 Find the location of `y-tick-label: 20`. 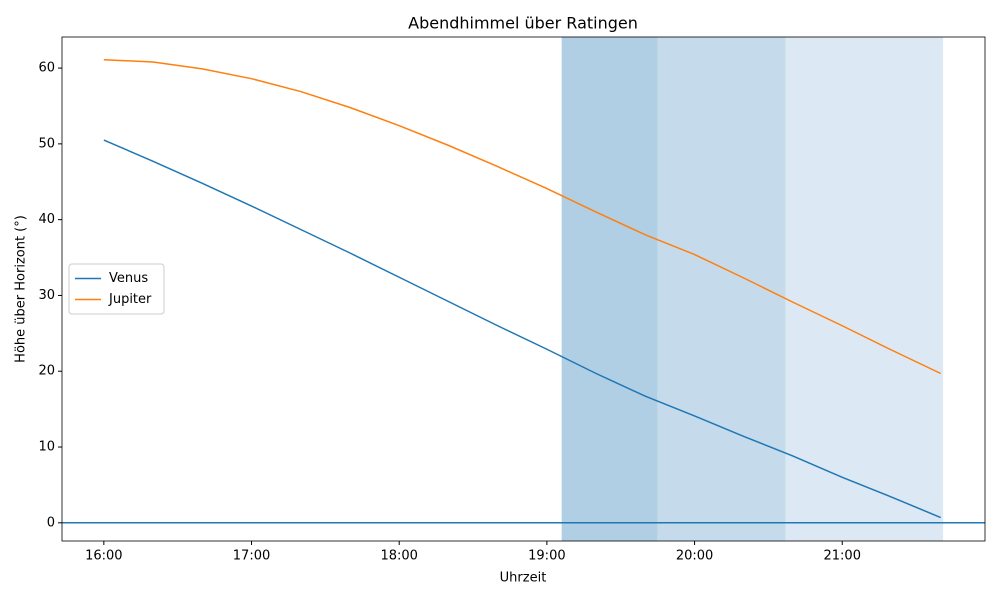

y-tick-label: 20 is located at coordinates (46, 371).